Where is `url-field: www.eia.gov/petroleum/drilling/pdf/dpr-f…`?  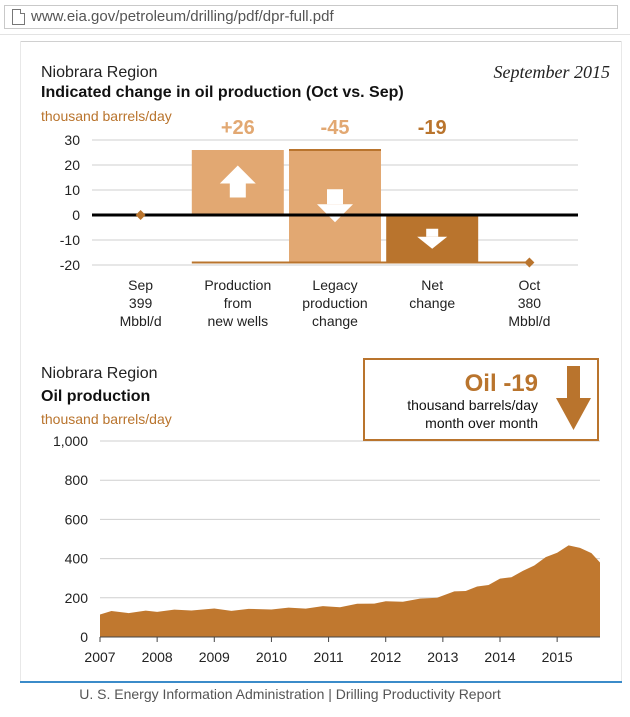 url-field: www.eia.gov/petroleum/drilling/pdf/dpr-f… is located at coordinates (311, 17).